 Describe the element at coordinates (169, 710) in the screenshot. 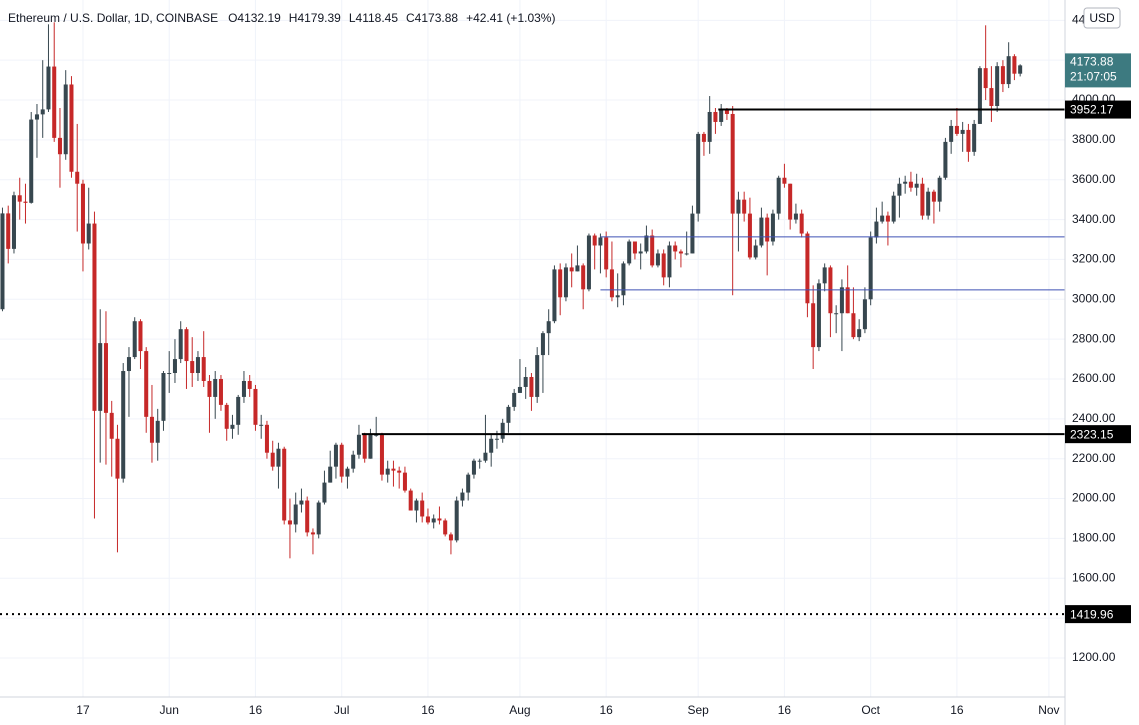

I see `x-tick-label: Jun` at that location.